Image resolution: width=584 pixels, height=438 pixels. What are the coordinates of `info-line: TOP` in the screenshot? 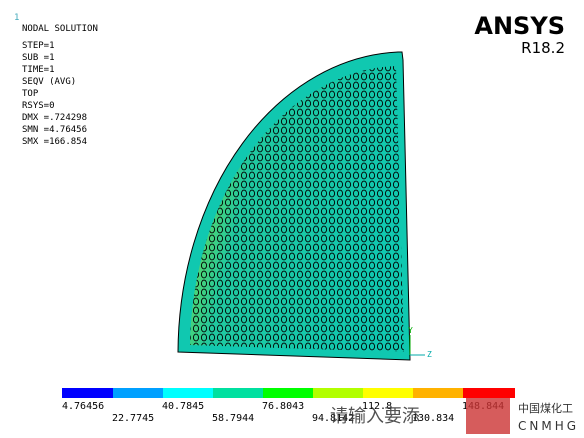 It's located at (30, 94).